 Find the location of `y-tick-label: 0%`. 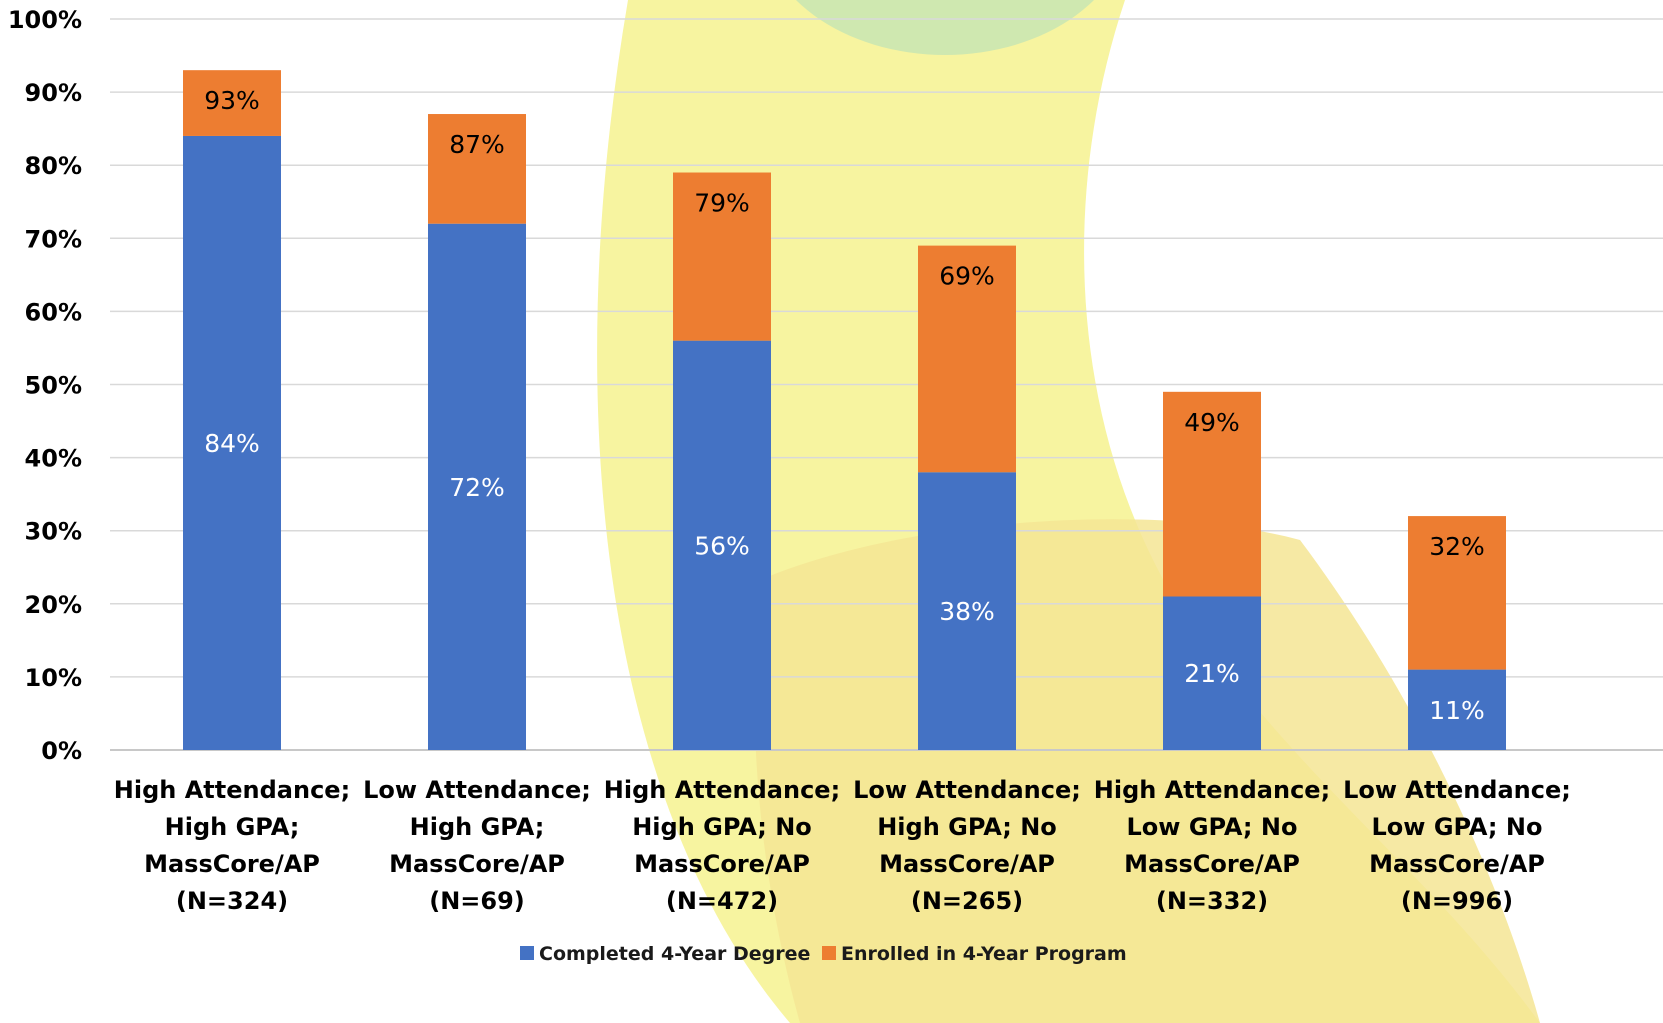

y-tick-label: 0% is located at coordinates (61, 751).